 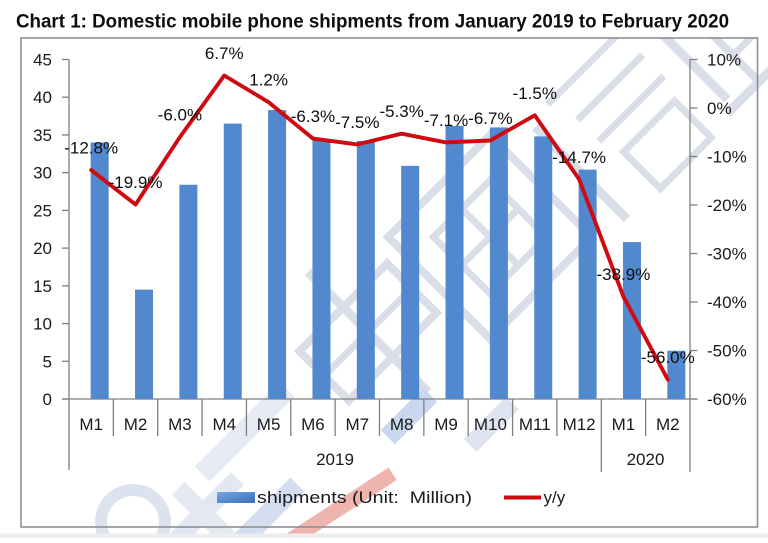 I want to click on svg-text: 5, so click(x=47, y=361).